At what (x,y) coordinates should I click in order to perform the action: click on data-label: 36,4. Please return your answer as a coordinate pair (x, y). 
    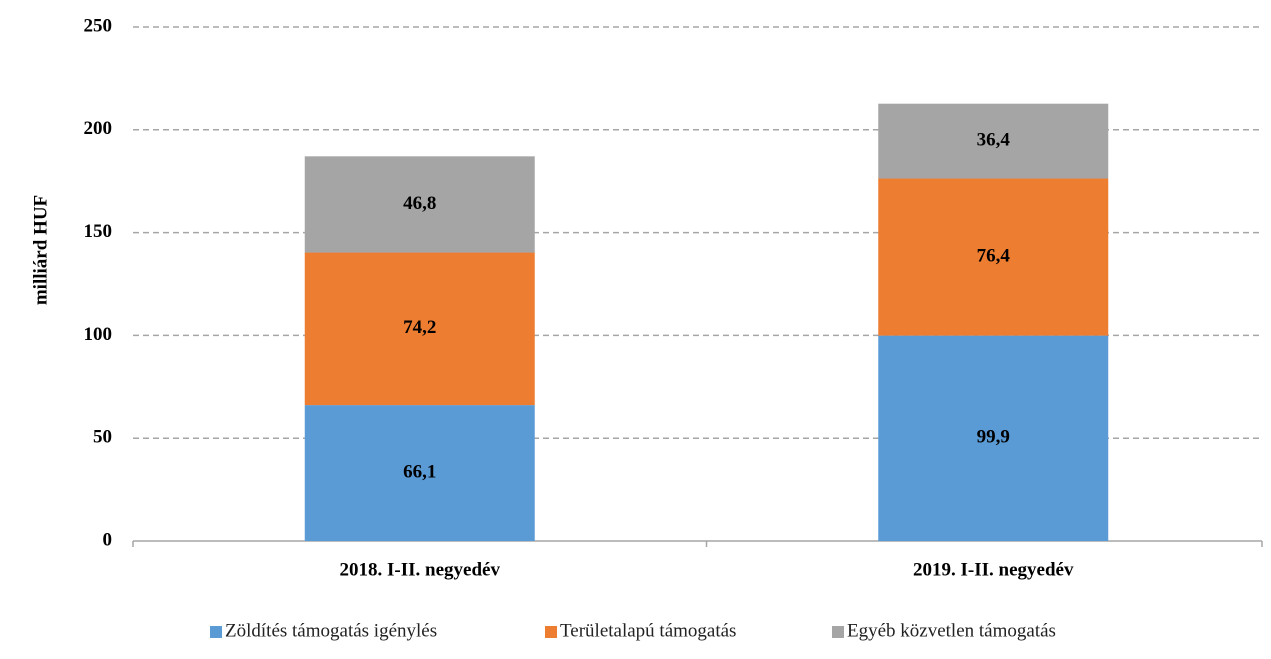
    Looking at the image, I should click on (994, 139).